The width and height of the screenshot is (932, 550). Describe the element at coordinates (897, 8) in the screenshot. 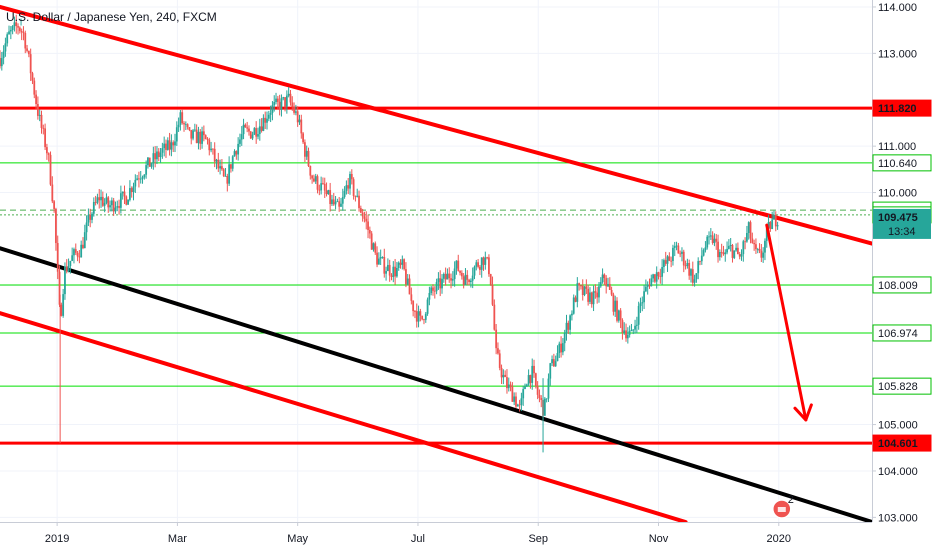

I see `price-tick-label: 114.000` at that location.